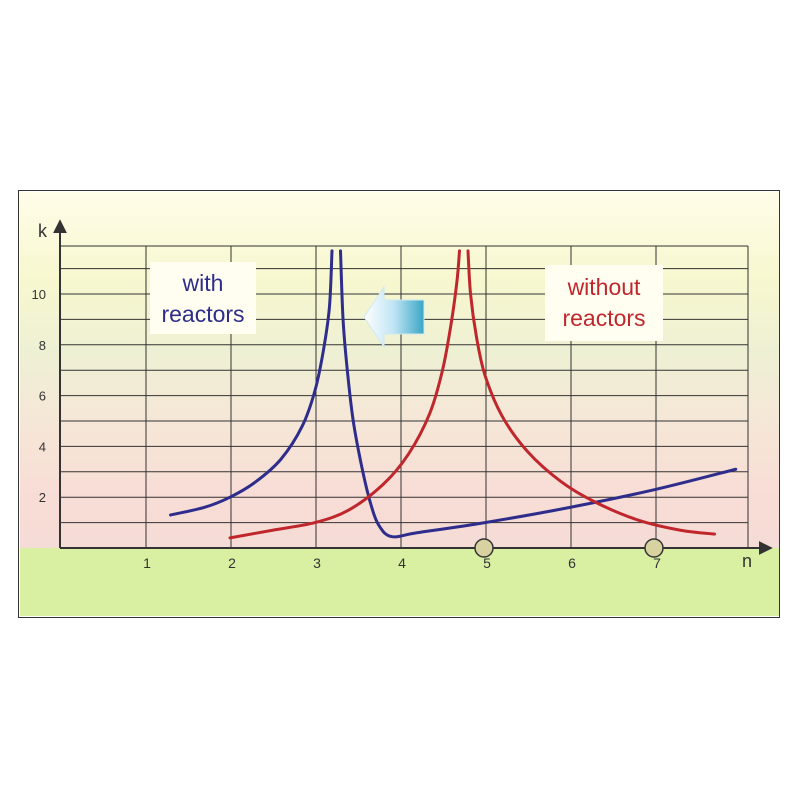  I want to click on shift-left-arrow-icon, so click(394, 317).